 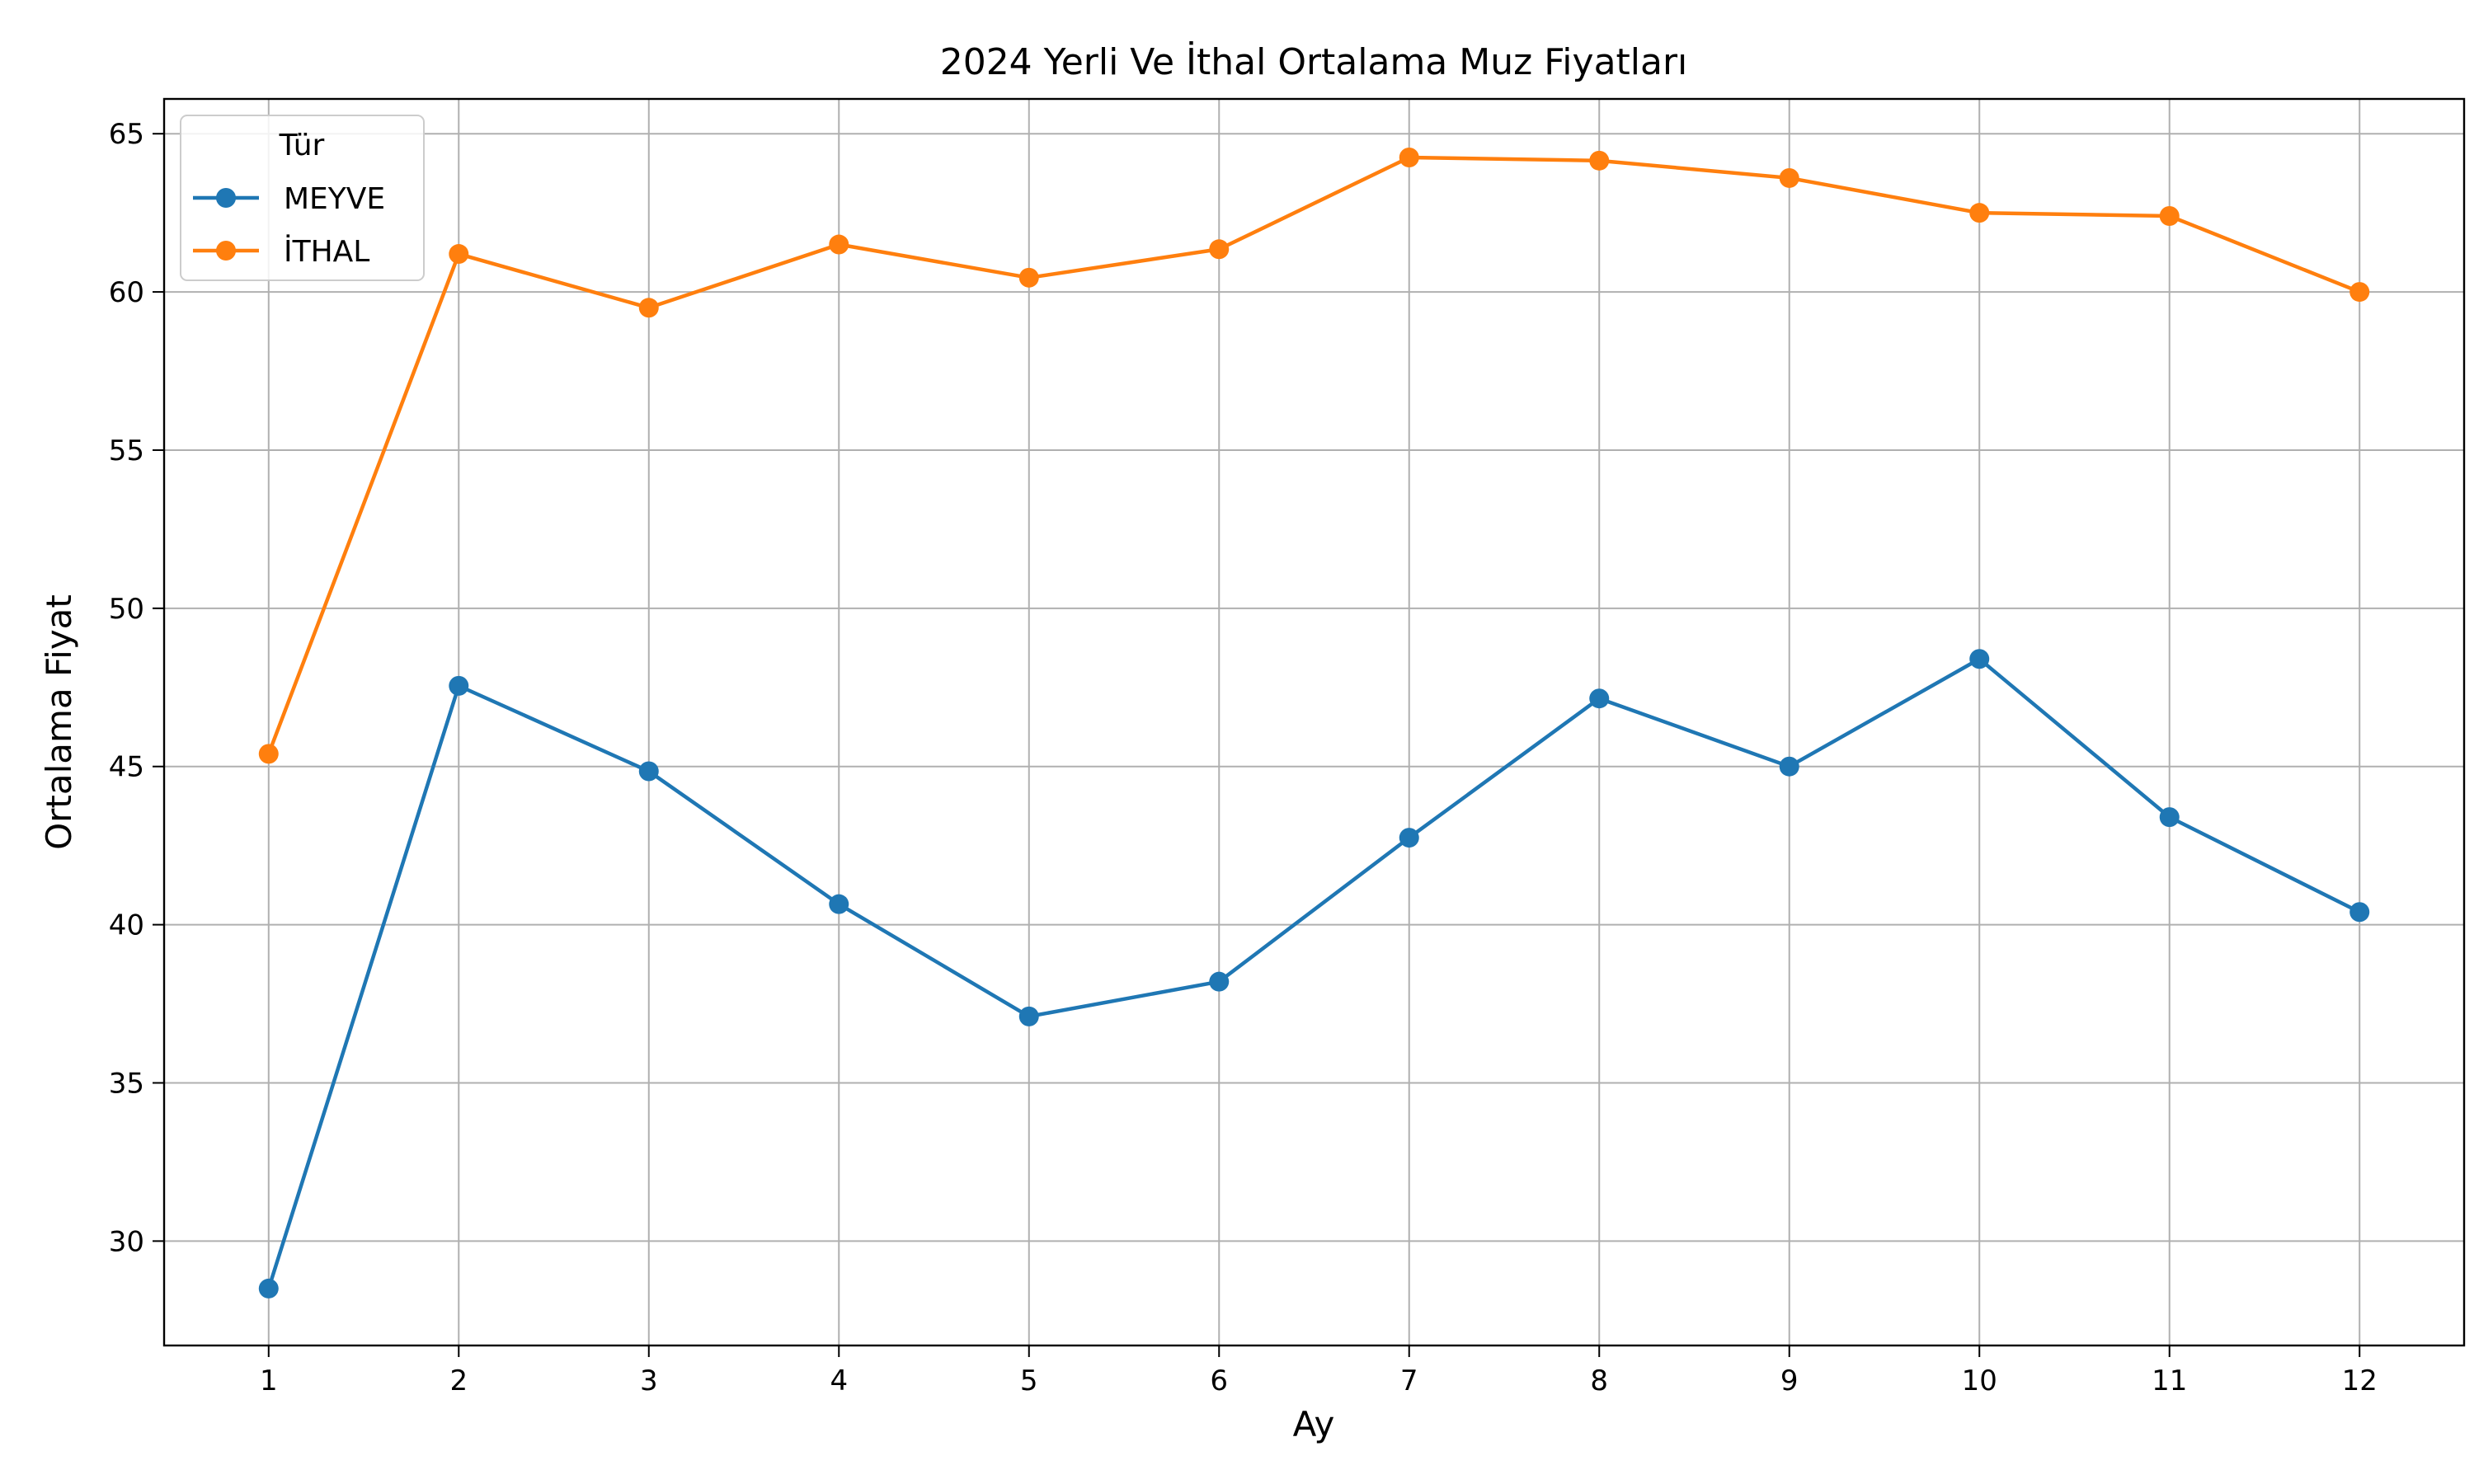 I want to click on x-tick-label: 12, so click(x=2360, y=1380).